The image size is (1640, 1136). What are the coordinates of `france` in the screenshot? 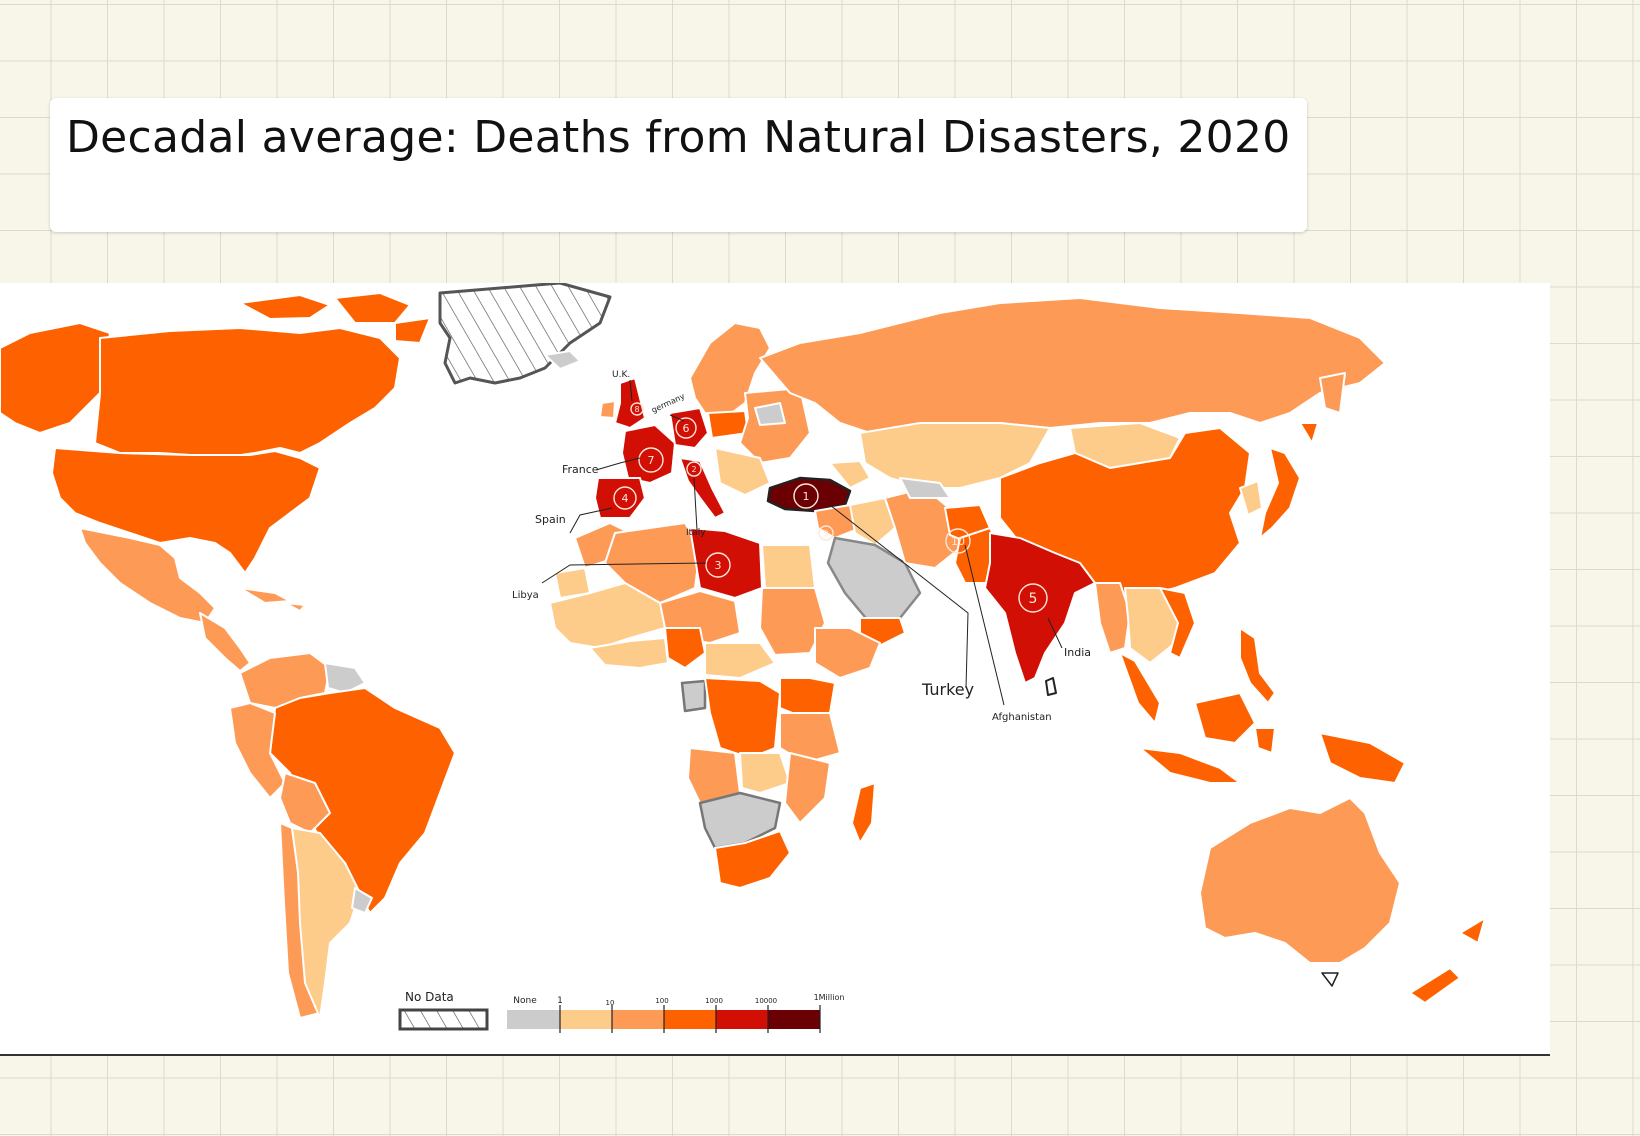 It's located at (648, 454).